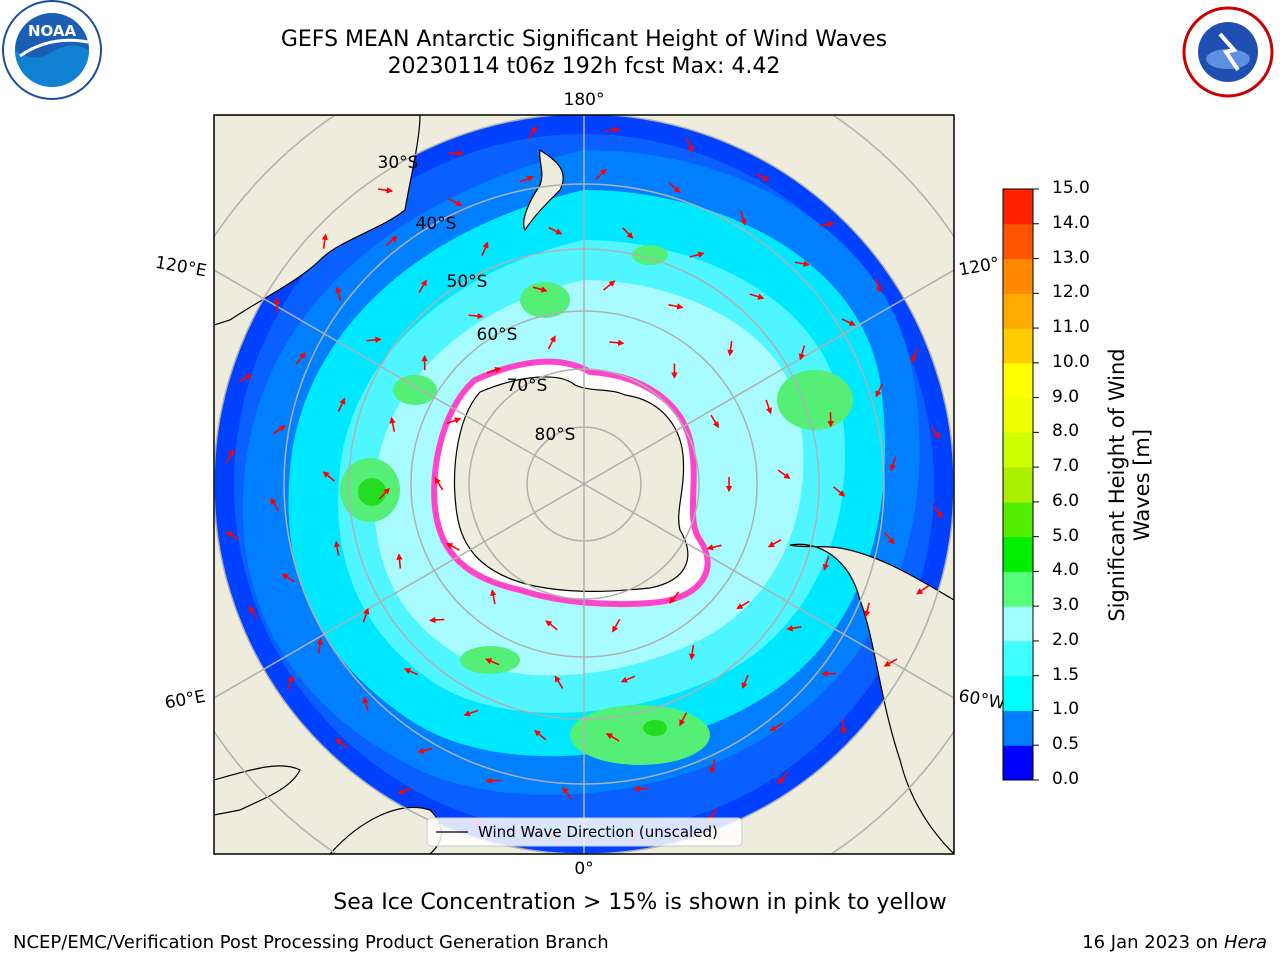 This screenshot has width=1280, height=960. I want to click on colorbar-tick-label: 1.5, so click(1066, 674).